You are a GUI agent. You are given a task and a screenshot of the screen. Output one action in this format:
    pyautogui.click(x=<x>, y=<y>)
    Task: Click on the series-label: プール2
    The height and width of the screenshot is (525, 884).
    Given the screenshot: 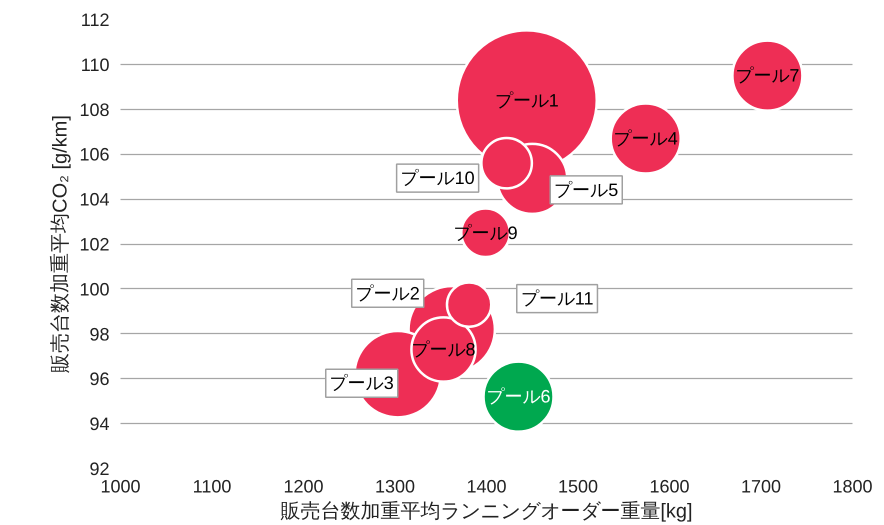 What is the action you would take?
    pyautogui.click(x=388, y=293)
    